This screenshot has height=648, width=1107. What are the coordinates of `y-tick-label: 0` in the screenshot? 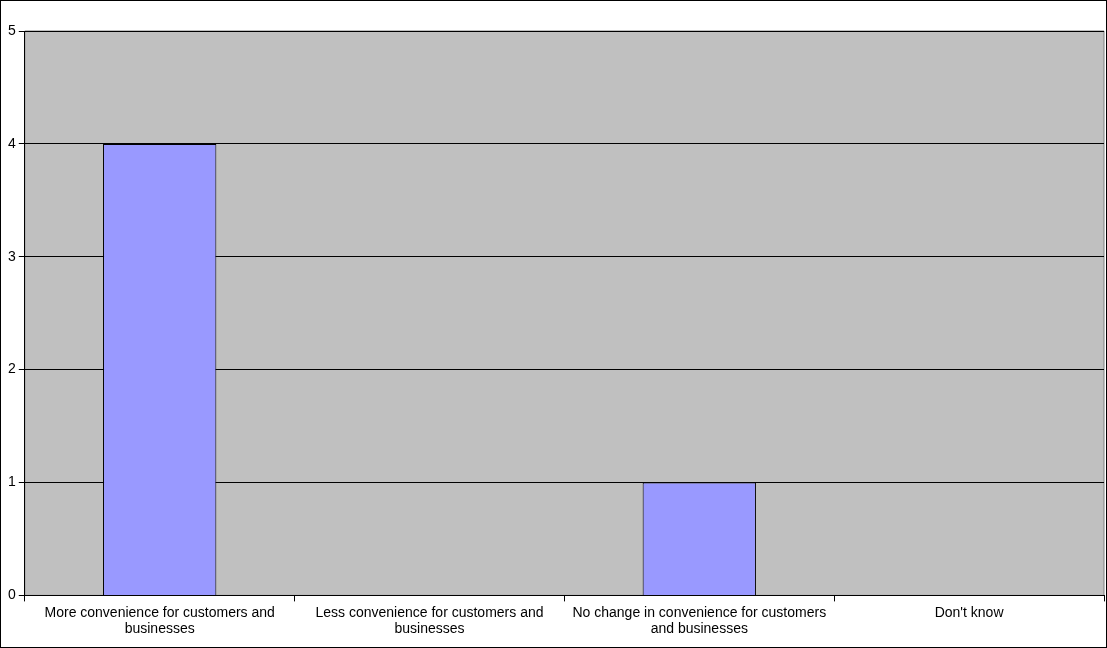 It's located at (11, 594).